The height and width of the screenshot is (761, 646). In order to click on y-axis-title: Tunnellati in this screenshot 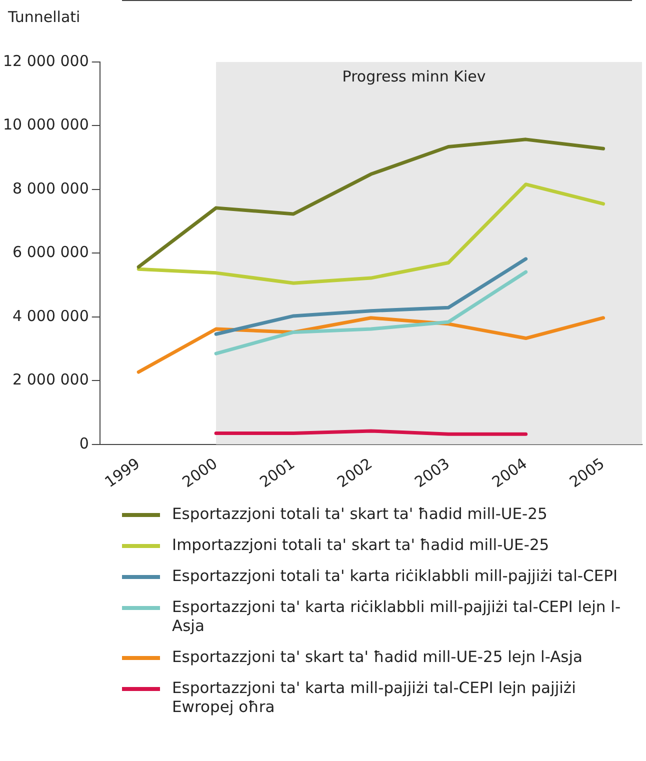, I will do `click(44, 17)`.